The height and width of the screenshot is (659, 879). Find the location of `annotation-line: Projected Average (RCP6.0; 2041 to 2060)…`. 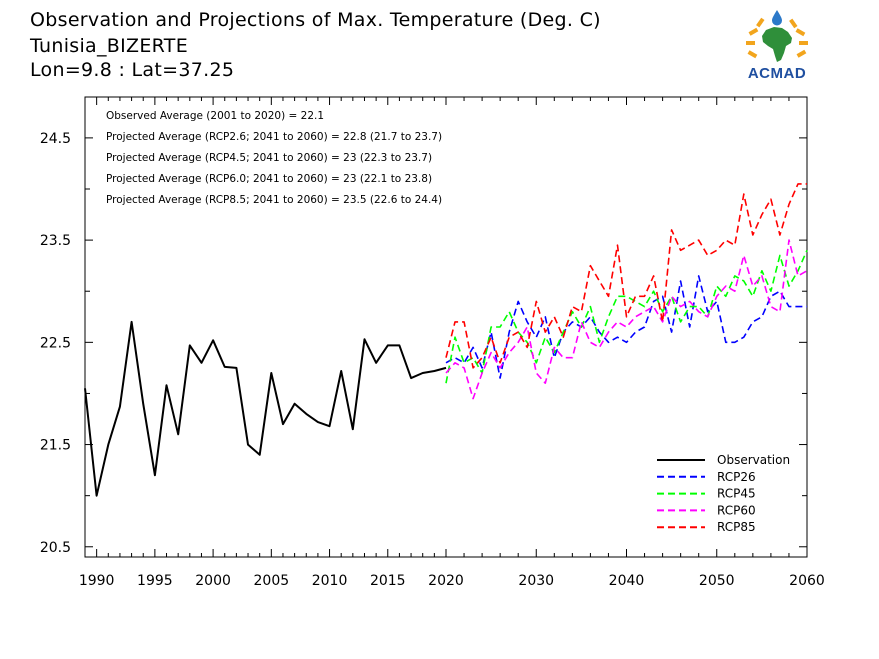

annotation-line: Projected Average (RCP6.0; 2041 to 2060)… is located at coordinates (269, 179).